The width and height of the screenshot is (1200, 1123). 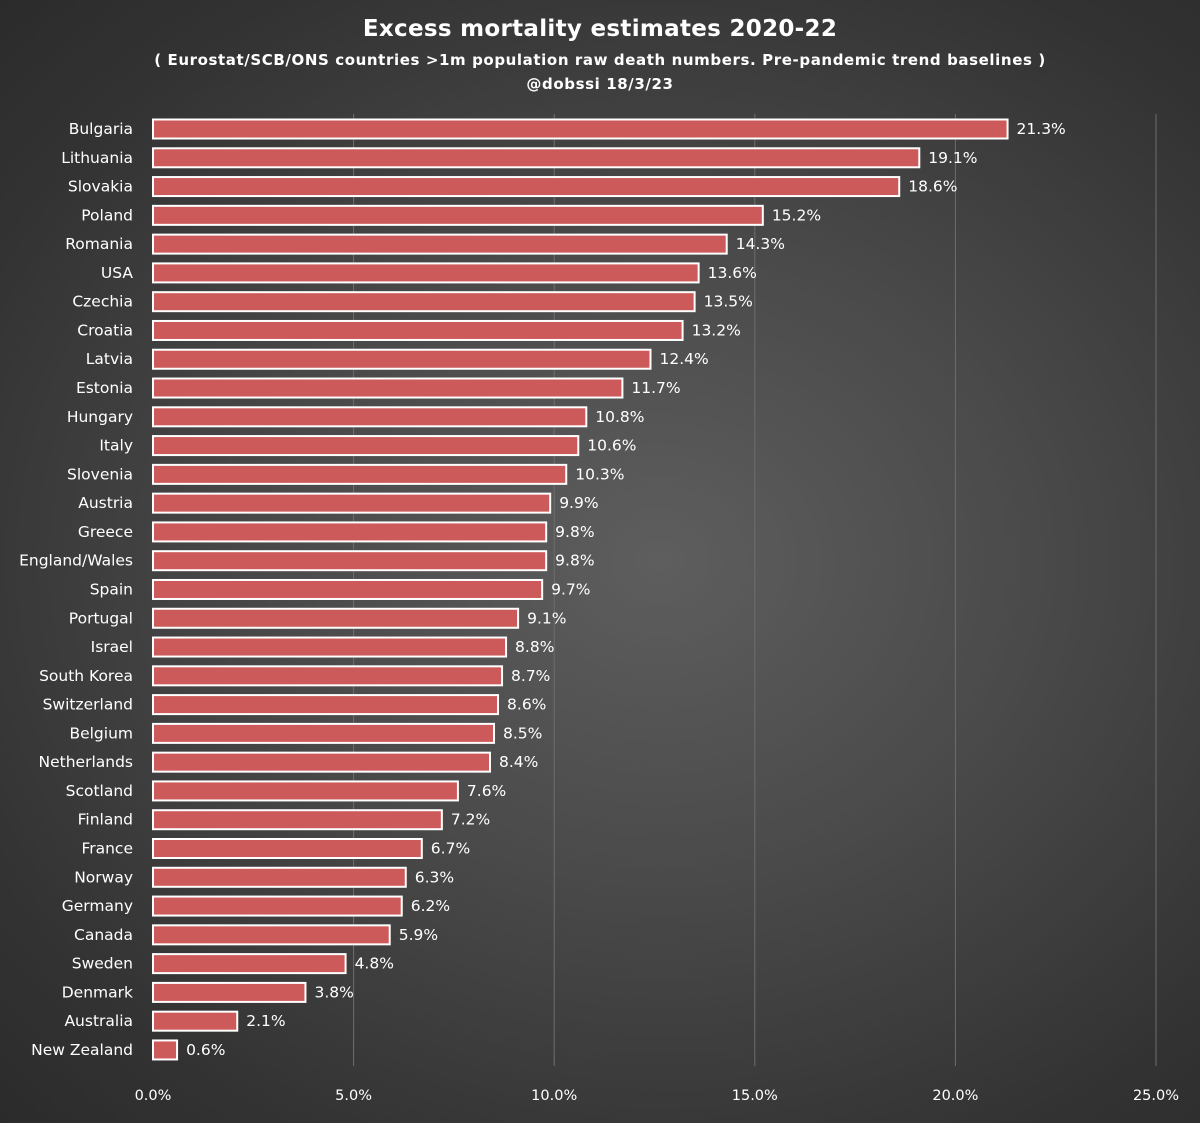 I want to click on data-label: 13.5%, so click(x=728, y=302).